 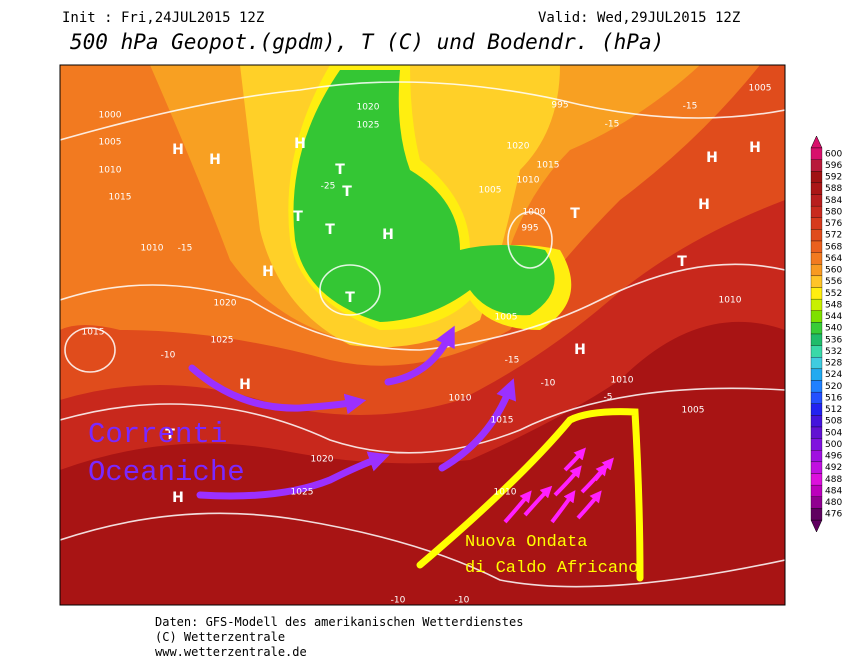 What do you see at coordinates (833, 457) in the screenshot?
I see `legend-label: 496` at bounding box center [833, 457].